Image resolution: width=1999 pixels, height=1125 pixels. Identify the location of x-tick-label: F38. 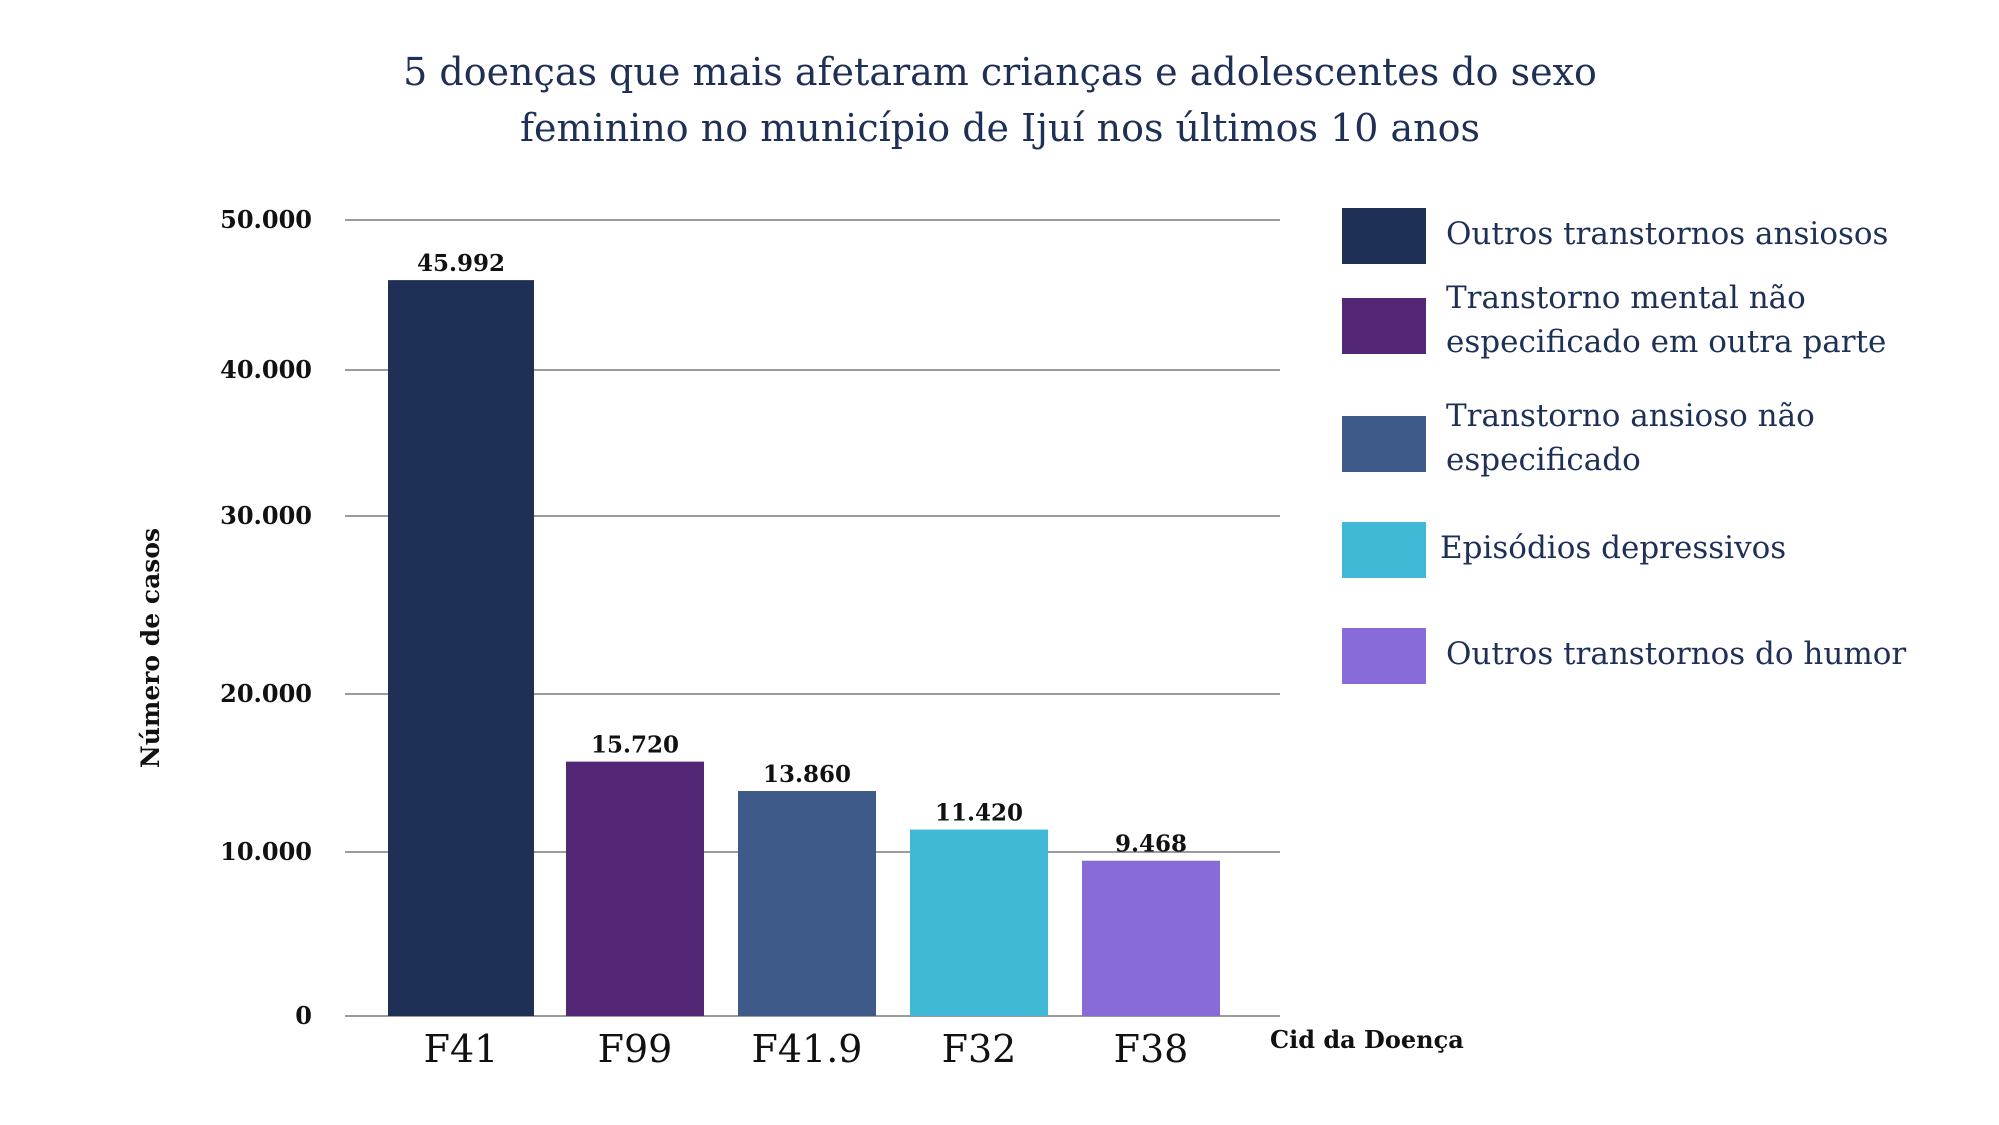
(1151, 1049).